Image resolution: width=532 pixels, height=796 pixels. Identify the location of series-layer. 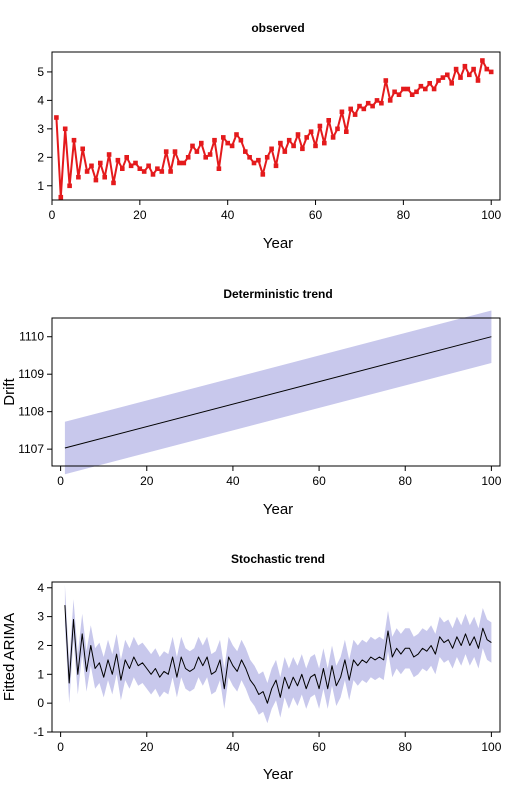
(278, 654).